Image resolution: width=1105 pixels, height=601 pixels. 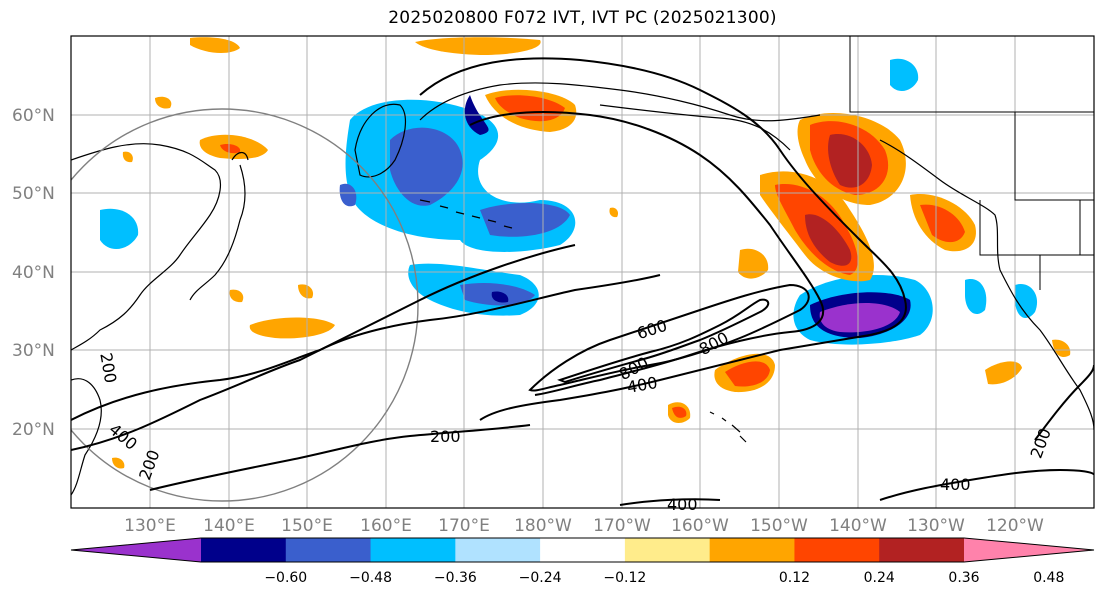 What do you see at coordinates (136, 550) in the screenshot?
I see `colorbar-extend-low` at bounding box center [136, 550].